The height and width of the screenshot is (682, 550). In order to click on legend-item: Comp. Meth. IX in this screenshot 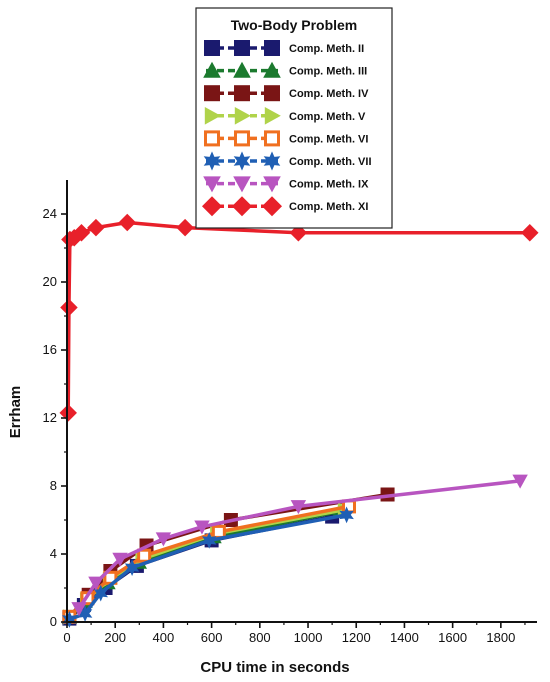, I will do `click(286, 184)`.